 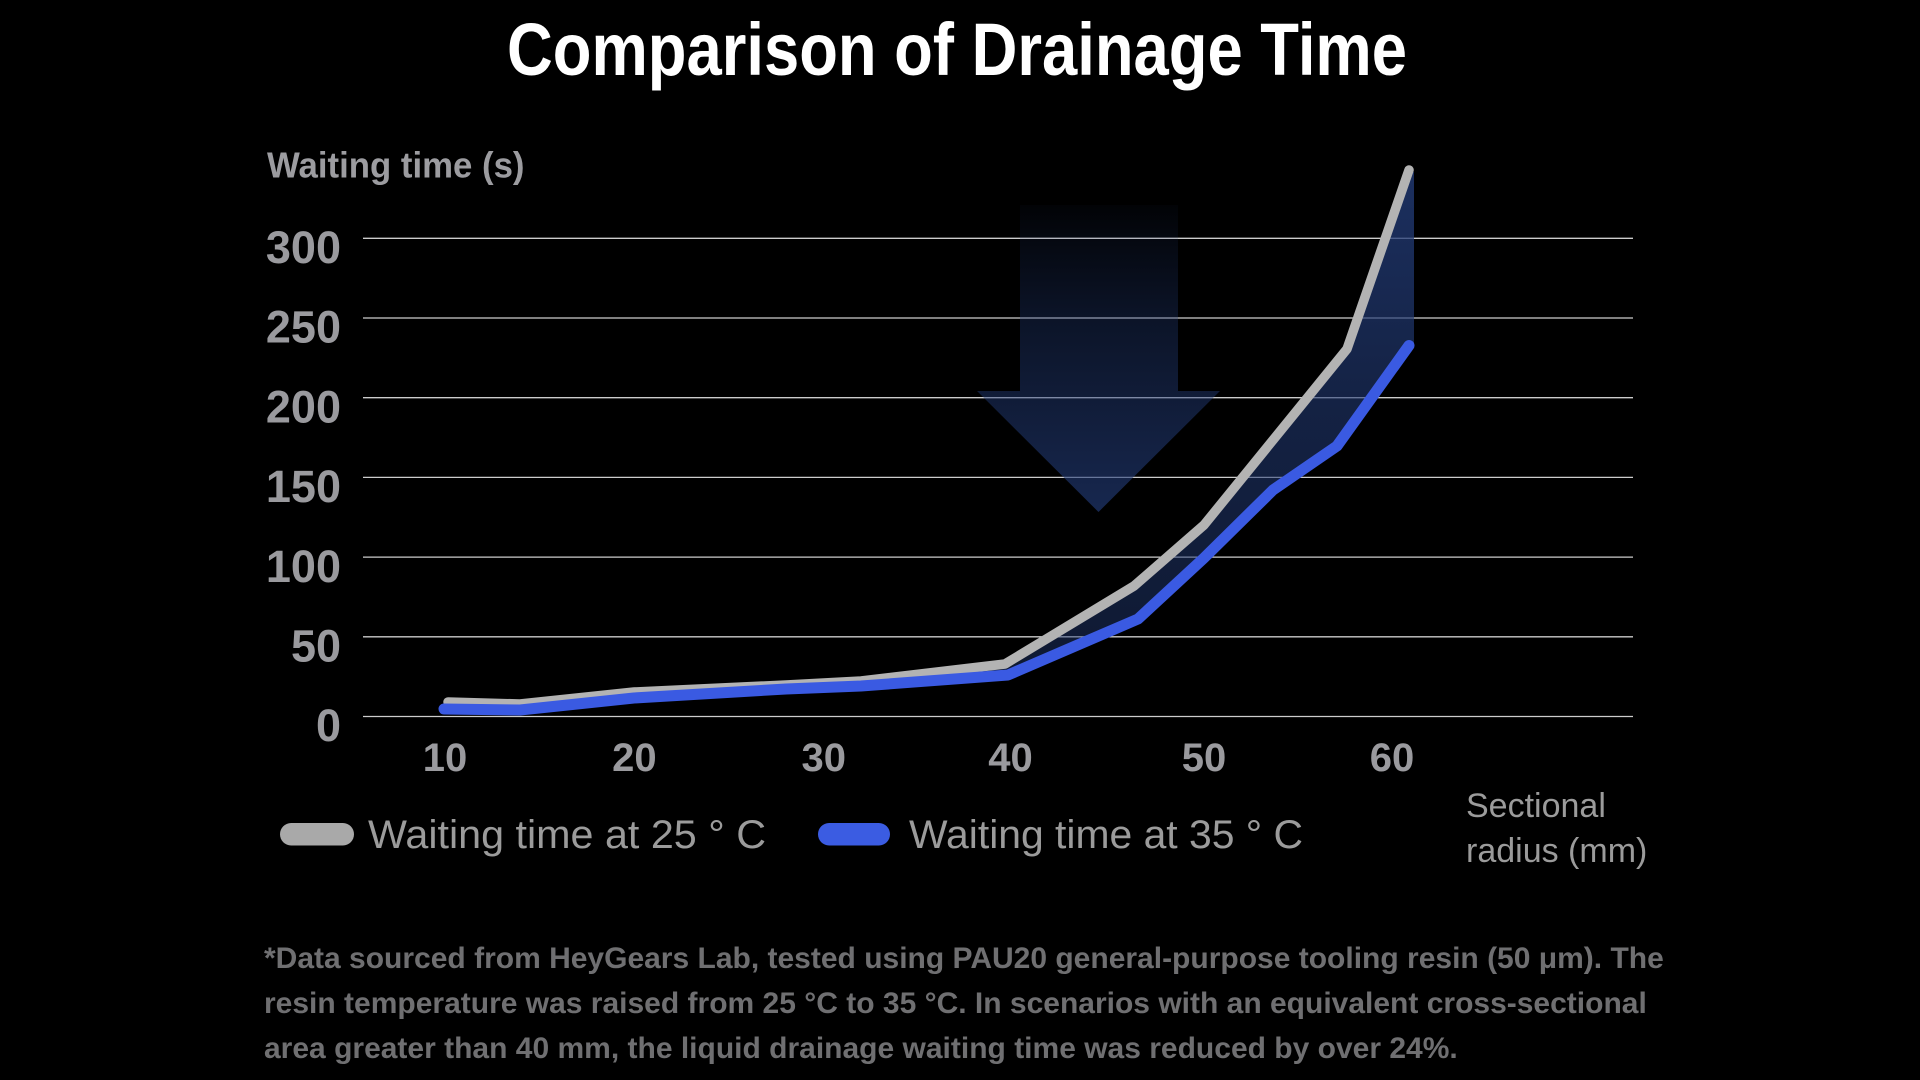 What do you see at coordinates (328, 725) in the screenshot?
I see `svg-text: 0` at bounding box center [328, 725].